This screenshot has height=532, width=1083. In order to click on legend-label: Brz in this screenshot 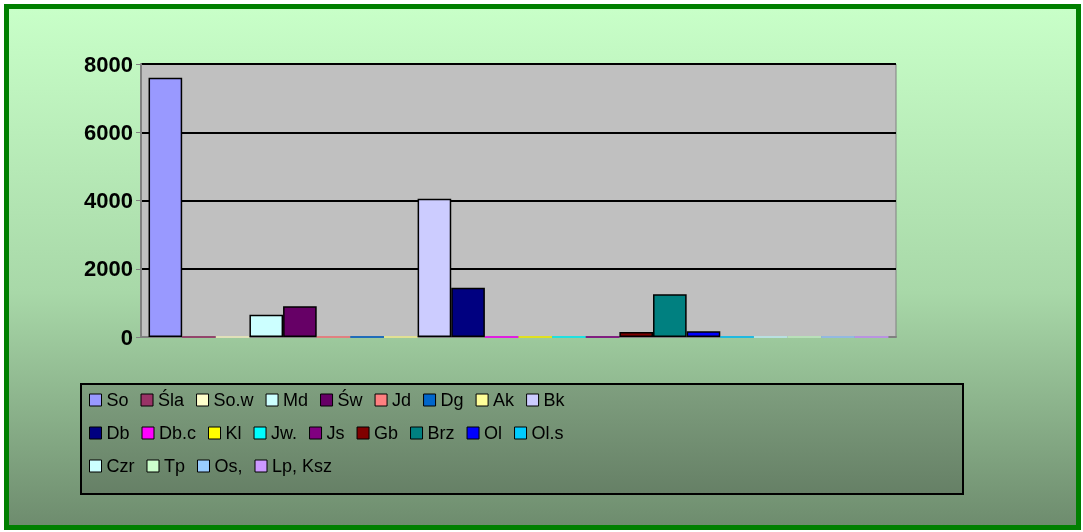, I will do `click(441, 433)`.